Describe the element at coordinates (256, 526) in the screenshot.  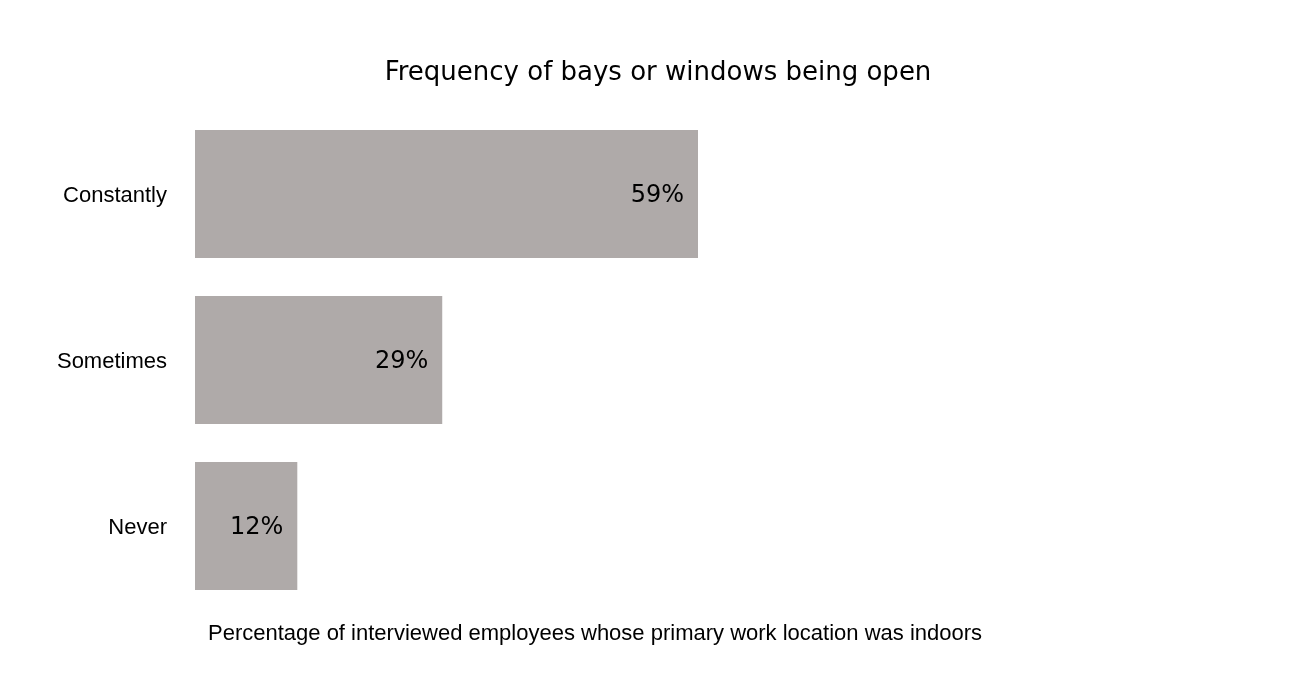
I see `data-label: 12%` at that location.